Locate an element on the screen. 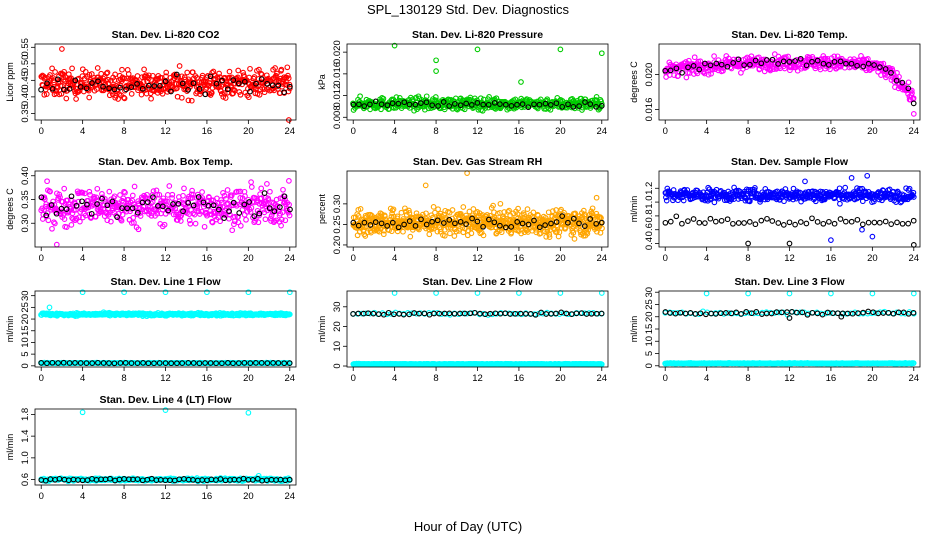 This screenshot has height=540, width=936. x-tick-label: 24 is located at coordinates (601, 258).